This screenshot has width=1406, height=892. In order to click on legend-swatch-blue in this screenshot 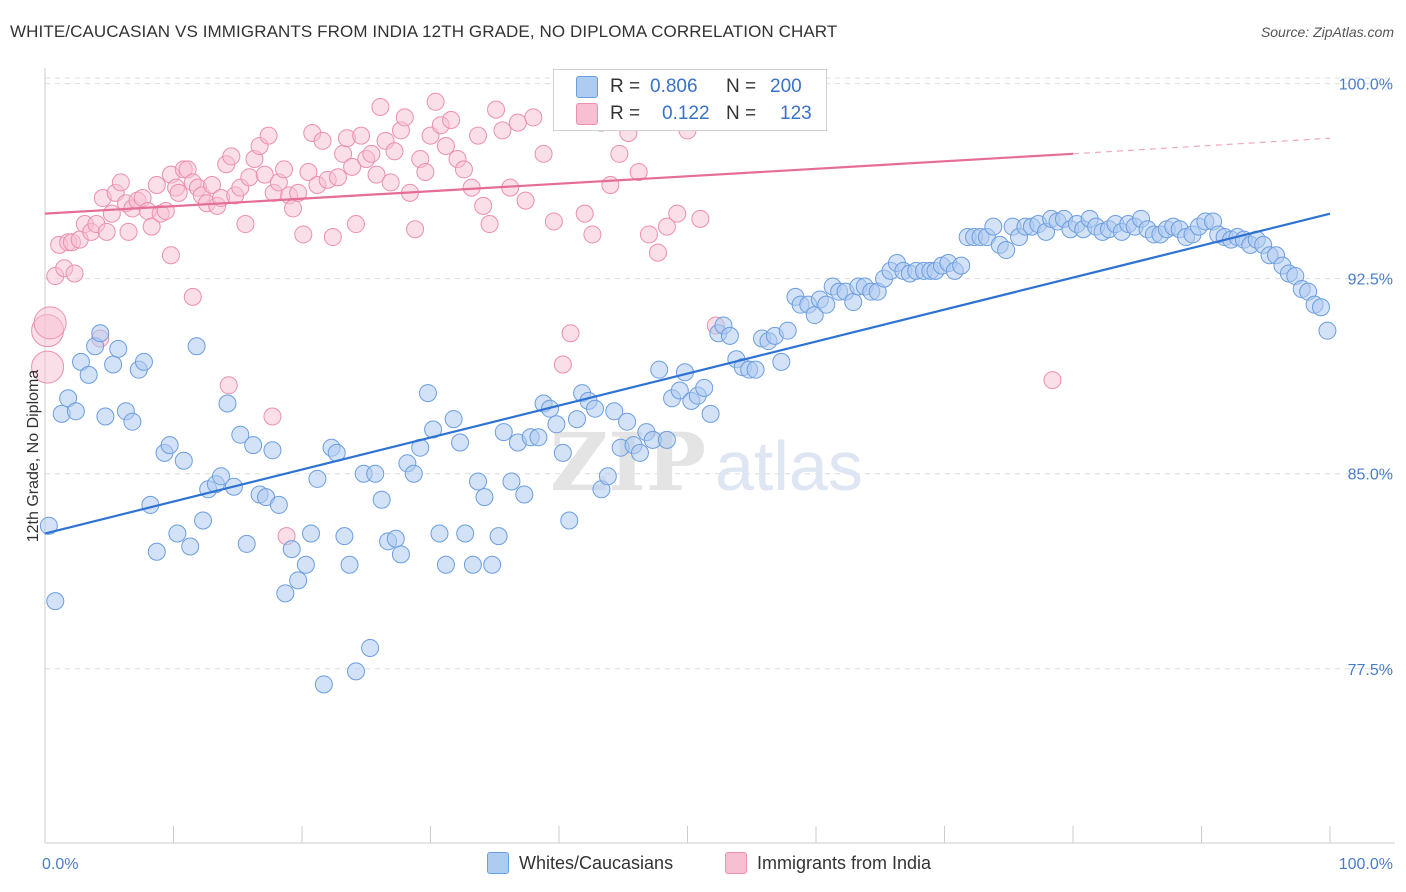, I will do `click(498, 863)`.